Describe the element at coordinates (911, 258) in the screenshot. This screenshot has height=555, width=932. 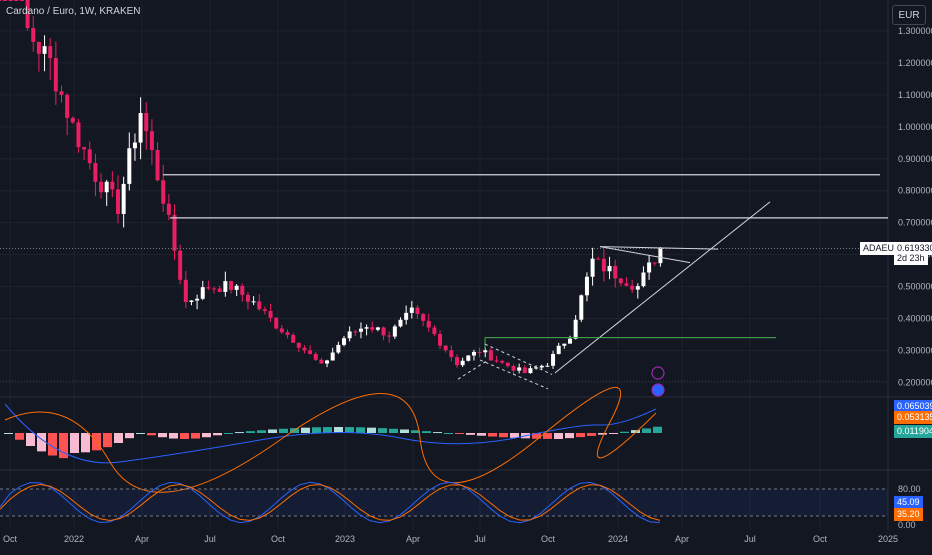
I see `countdown-tag: 2d 23h` at that location.